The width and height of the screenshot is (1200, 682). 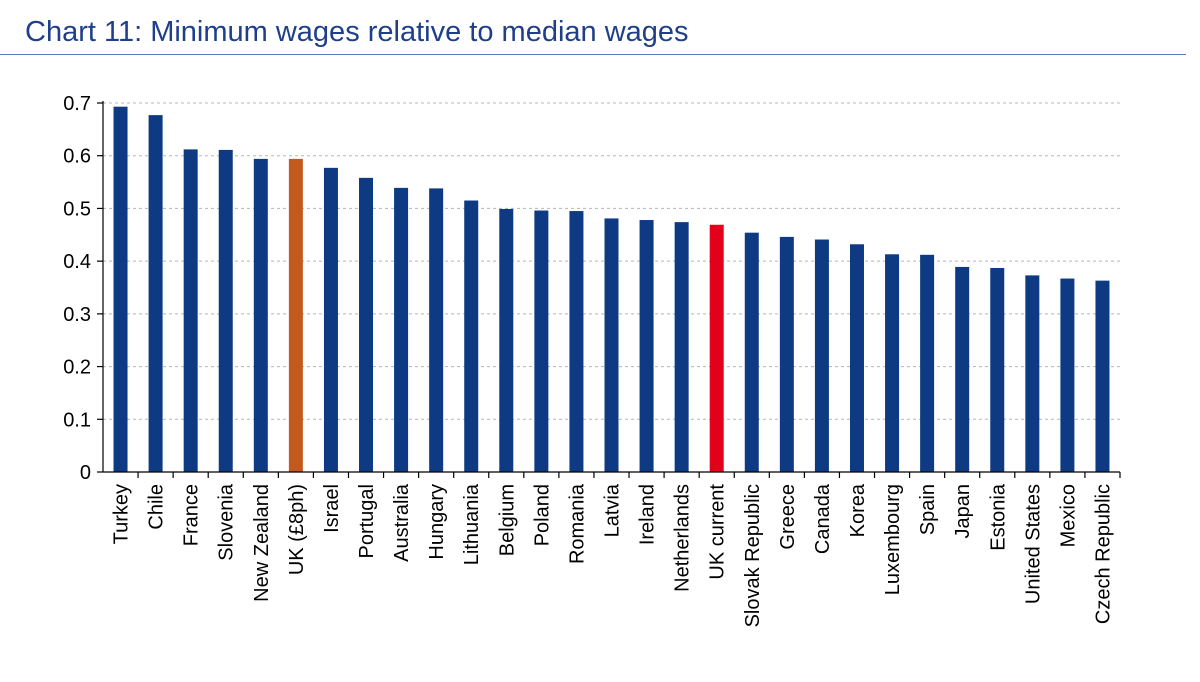 What do you see at coordinates (788, 517) in the screenshot?
I see `category-label: Greece` at bounding box center [788, 517].